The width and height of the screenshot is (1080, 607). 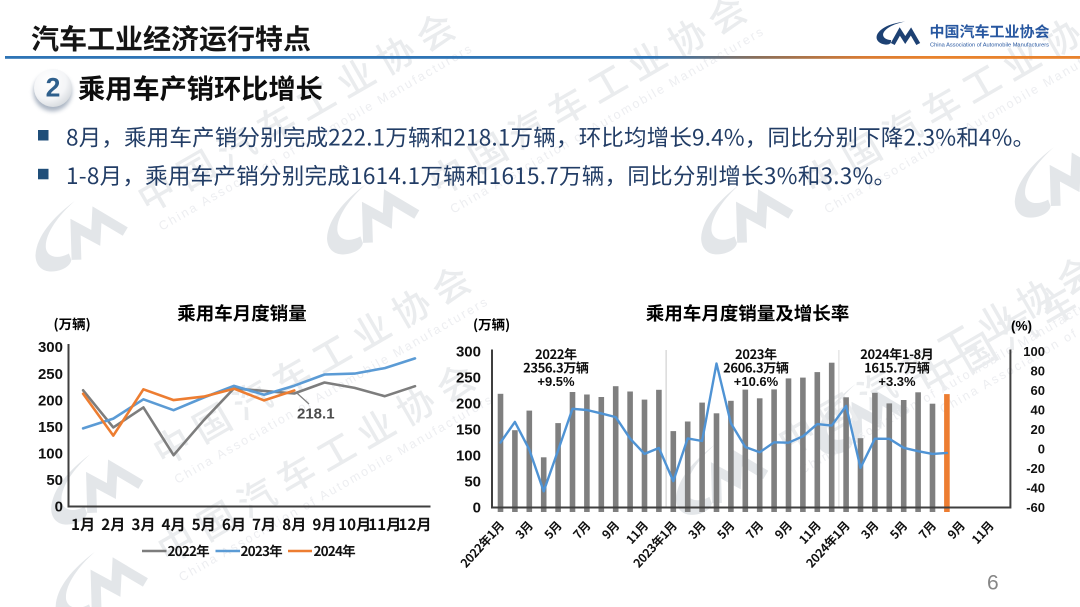 I want to click on svg-text: 60, so click(x=1038, y=390).